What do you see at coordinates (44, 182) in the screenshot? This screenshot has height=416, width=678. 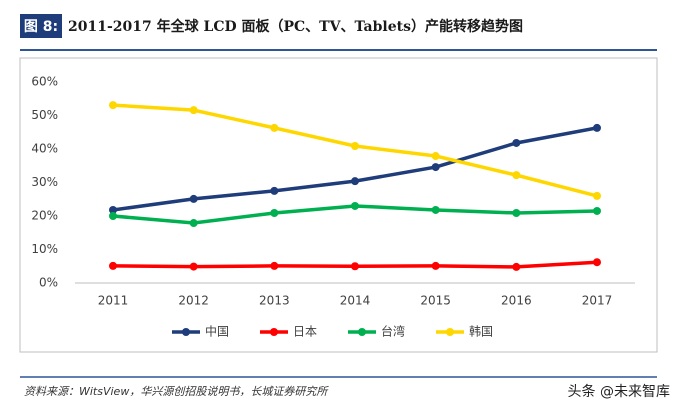 I see `y-tick-label: 30%` at bounding box center [44, 182].